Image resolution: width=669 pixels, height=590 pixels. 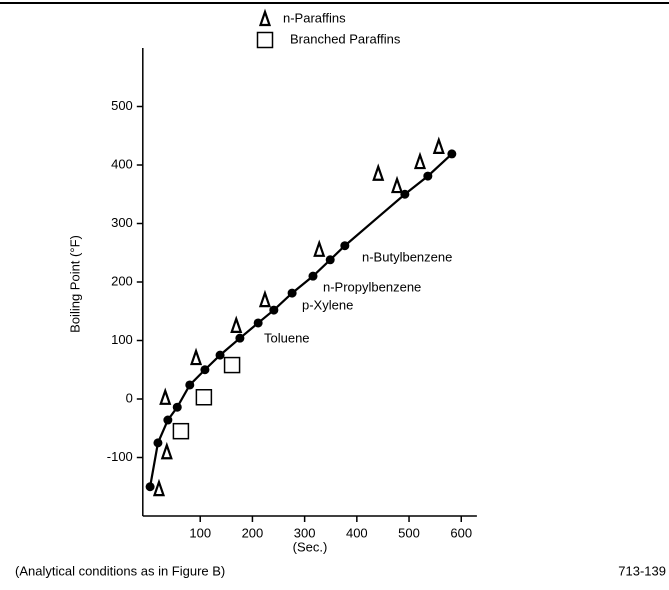 What do you see at coordinates (287, 337) in the screenshot?
I see `annotation: Toluene` at bounding box center [287, 337].